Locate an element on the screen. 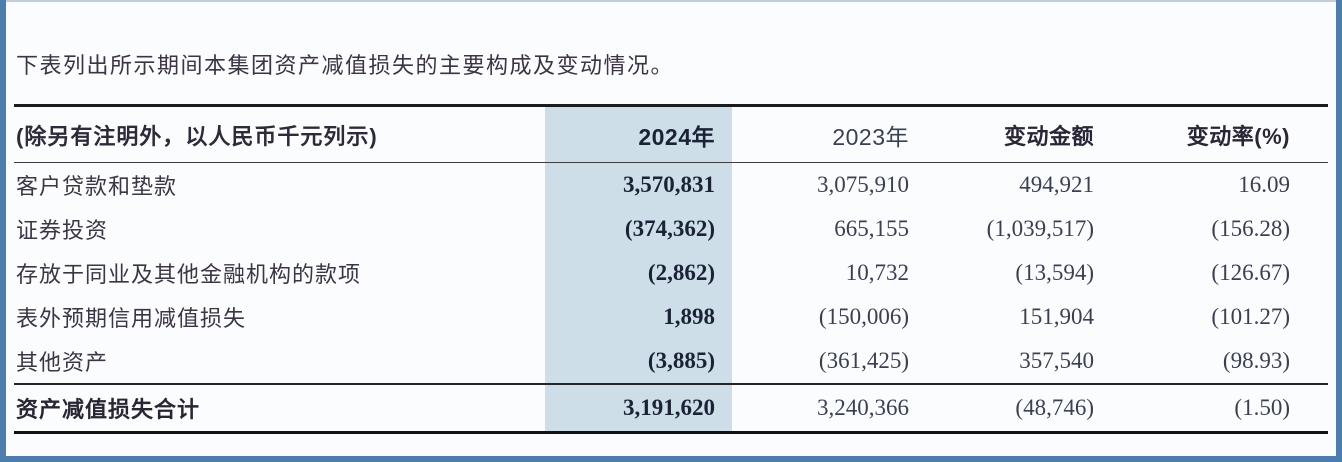  total-change: (48,746) is located at coordinates (1054, 407).